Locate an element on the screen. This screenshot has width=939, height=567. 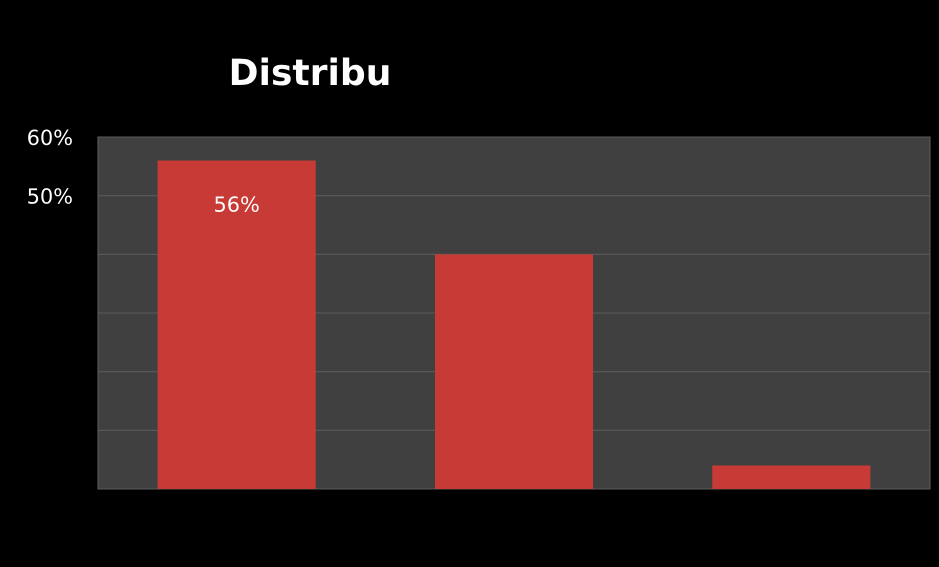
y-tick-label: 60% is located at coordinates (50, 137).